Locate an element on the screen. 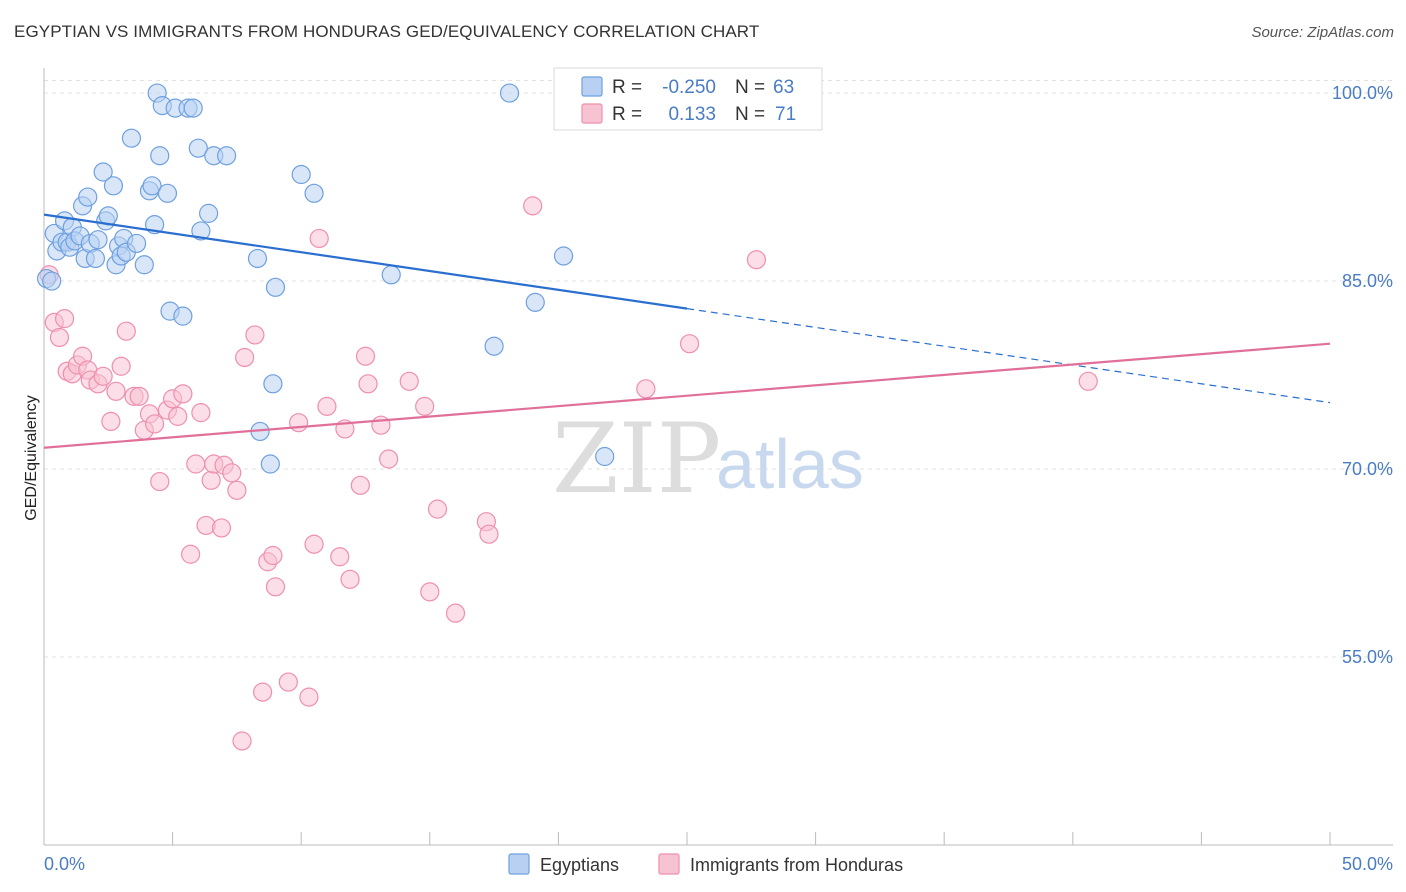 Image resolution: width=1406 pixels, height=892 pixels. bottom-legend-blue-swatch is located at coordinates (519, 864).